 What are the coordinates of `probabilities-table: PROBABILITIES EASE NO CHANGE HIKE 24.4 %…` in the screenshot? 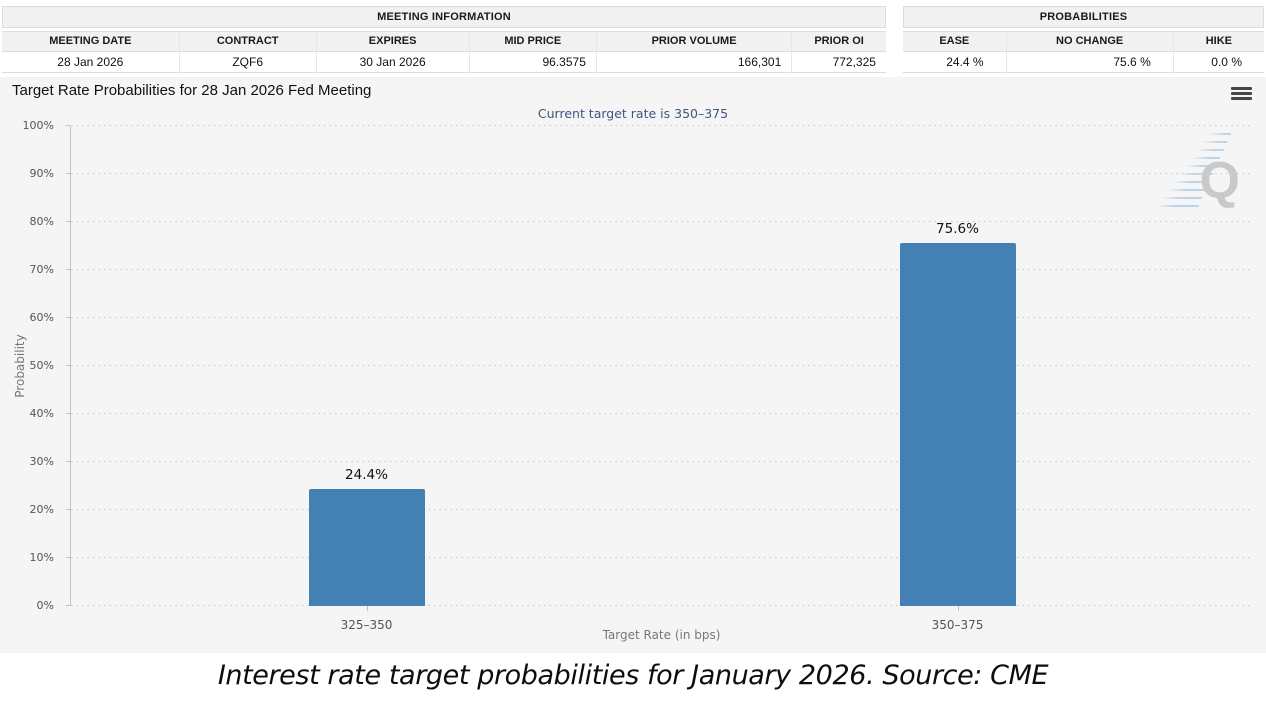 It's located at (1083, 39).